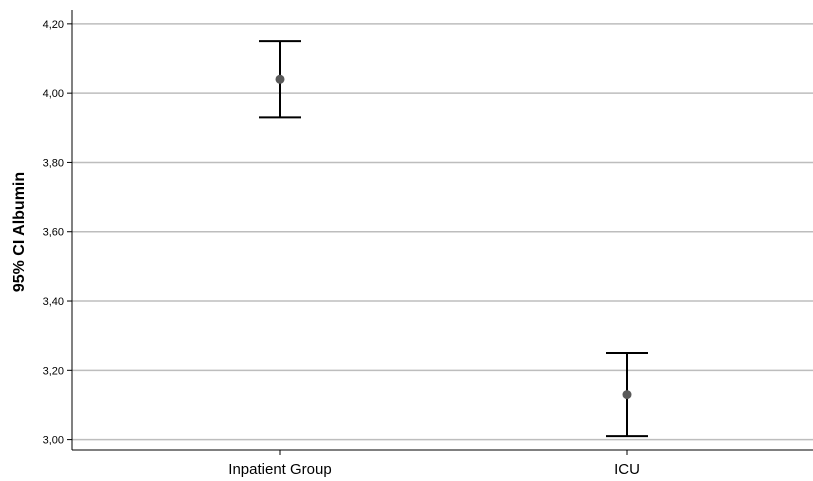 The height and width of the screenshot is (481, 813). What do you see at coordinates (53, 94) in the screenshot?
I see `y-tick-label: 4,00` at bounding box center [53, 94].